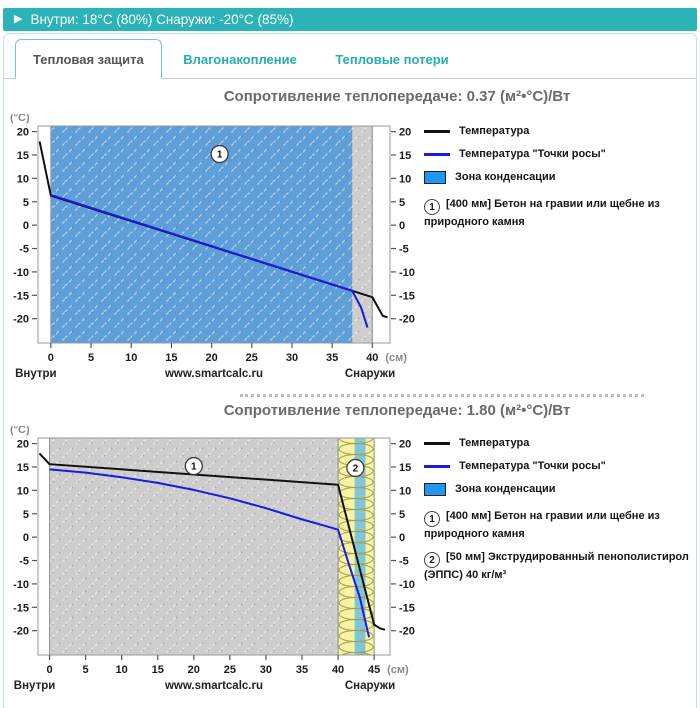 The width and height of the screenshot is (700, 708). I want to click on collapse-arrow-icon: ▶, so click(18, 19).